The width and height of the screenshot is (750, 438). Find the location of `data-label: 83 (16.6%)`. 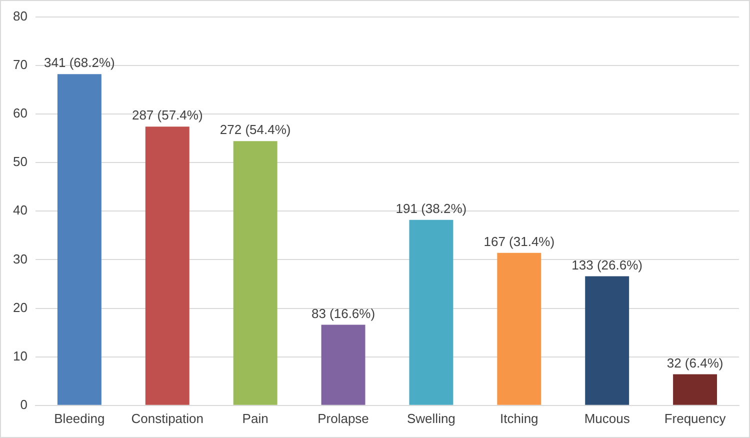

data-label: 83 (16.6%) is located at coordinates (343, 313).